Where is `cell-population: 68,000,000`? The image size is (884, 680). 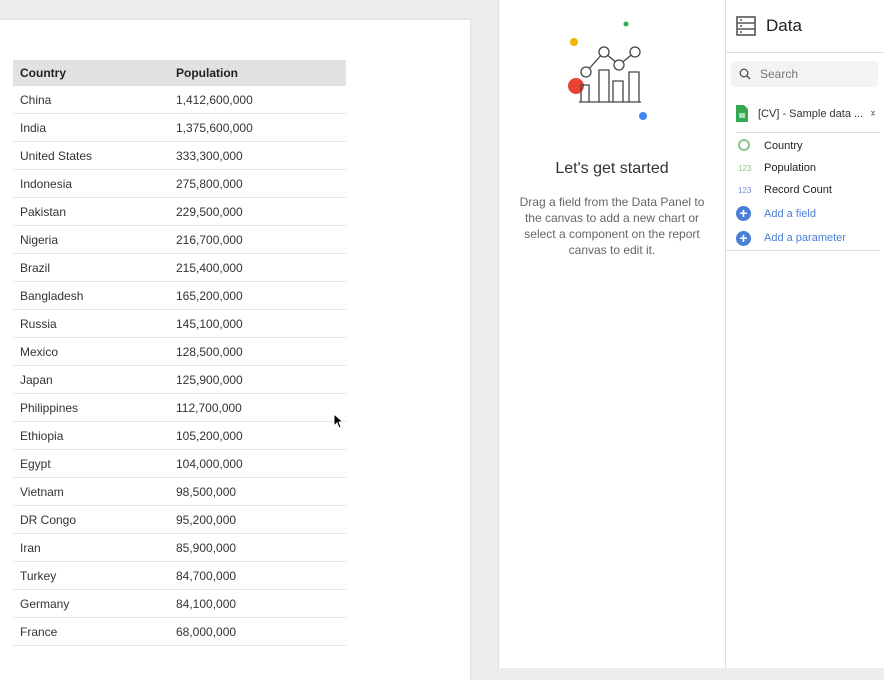 cell-population: 68,000,000 is located at coordinates (206, 631).